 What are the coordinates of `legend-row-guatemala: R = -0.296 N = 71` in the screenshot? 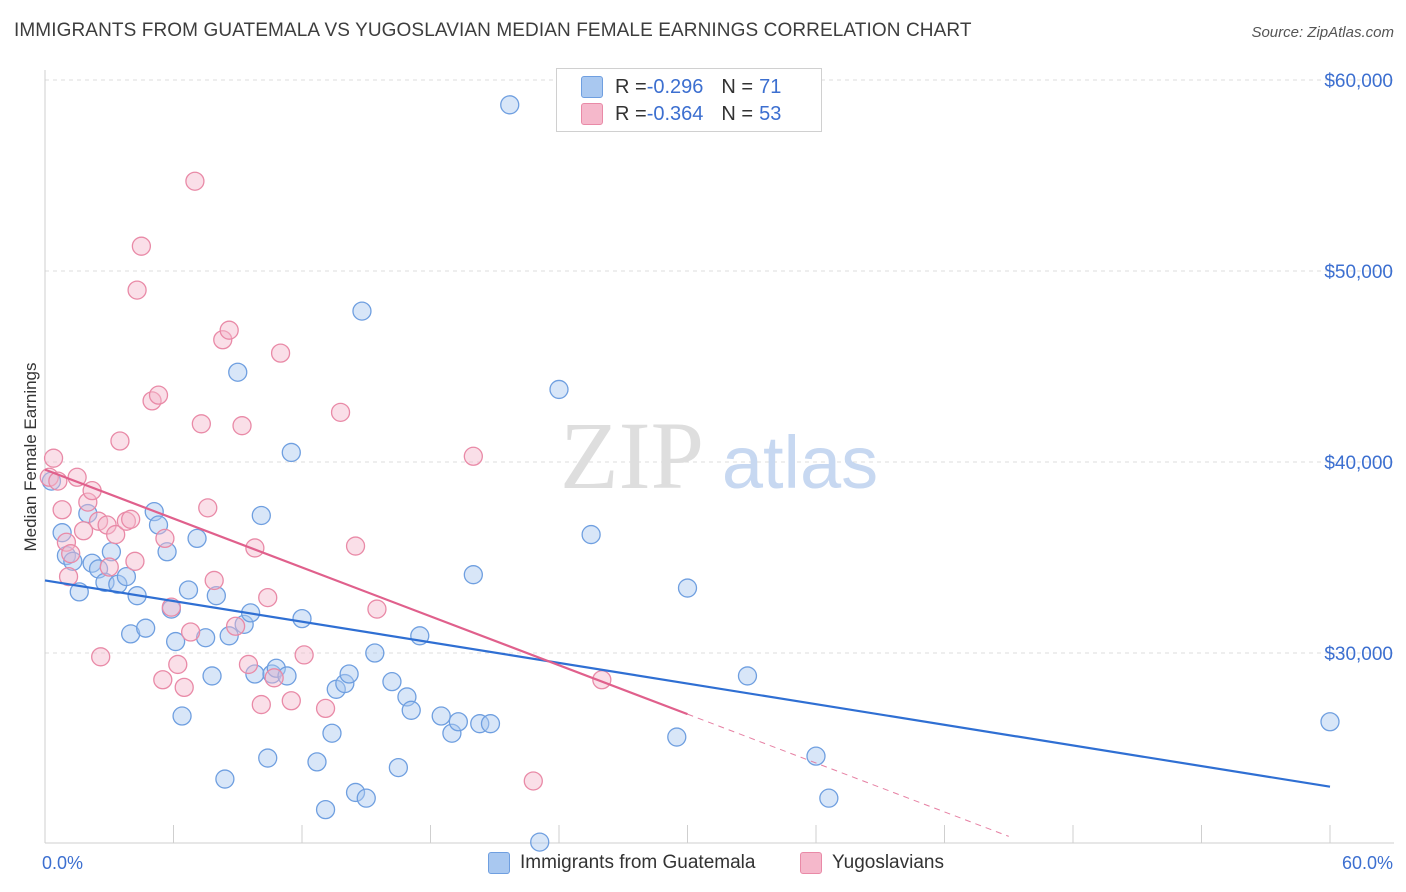 It's located at (681, 87).